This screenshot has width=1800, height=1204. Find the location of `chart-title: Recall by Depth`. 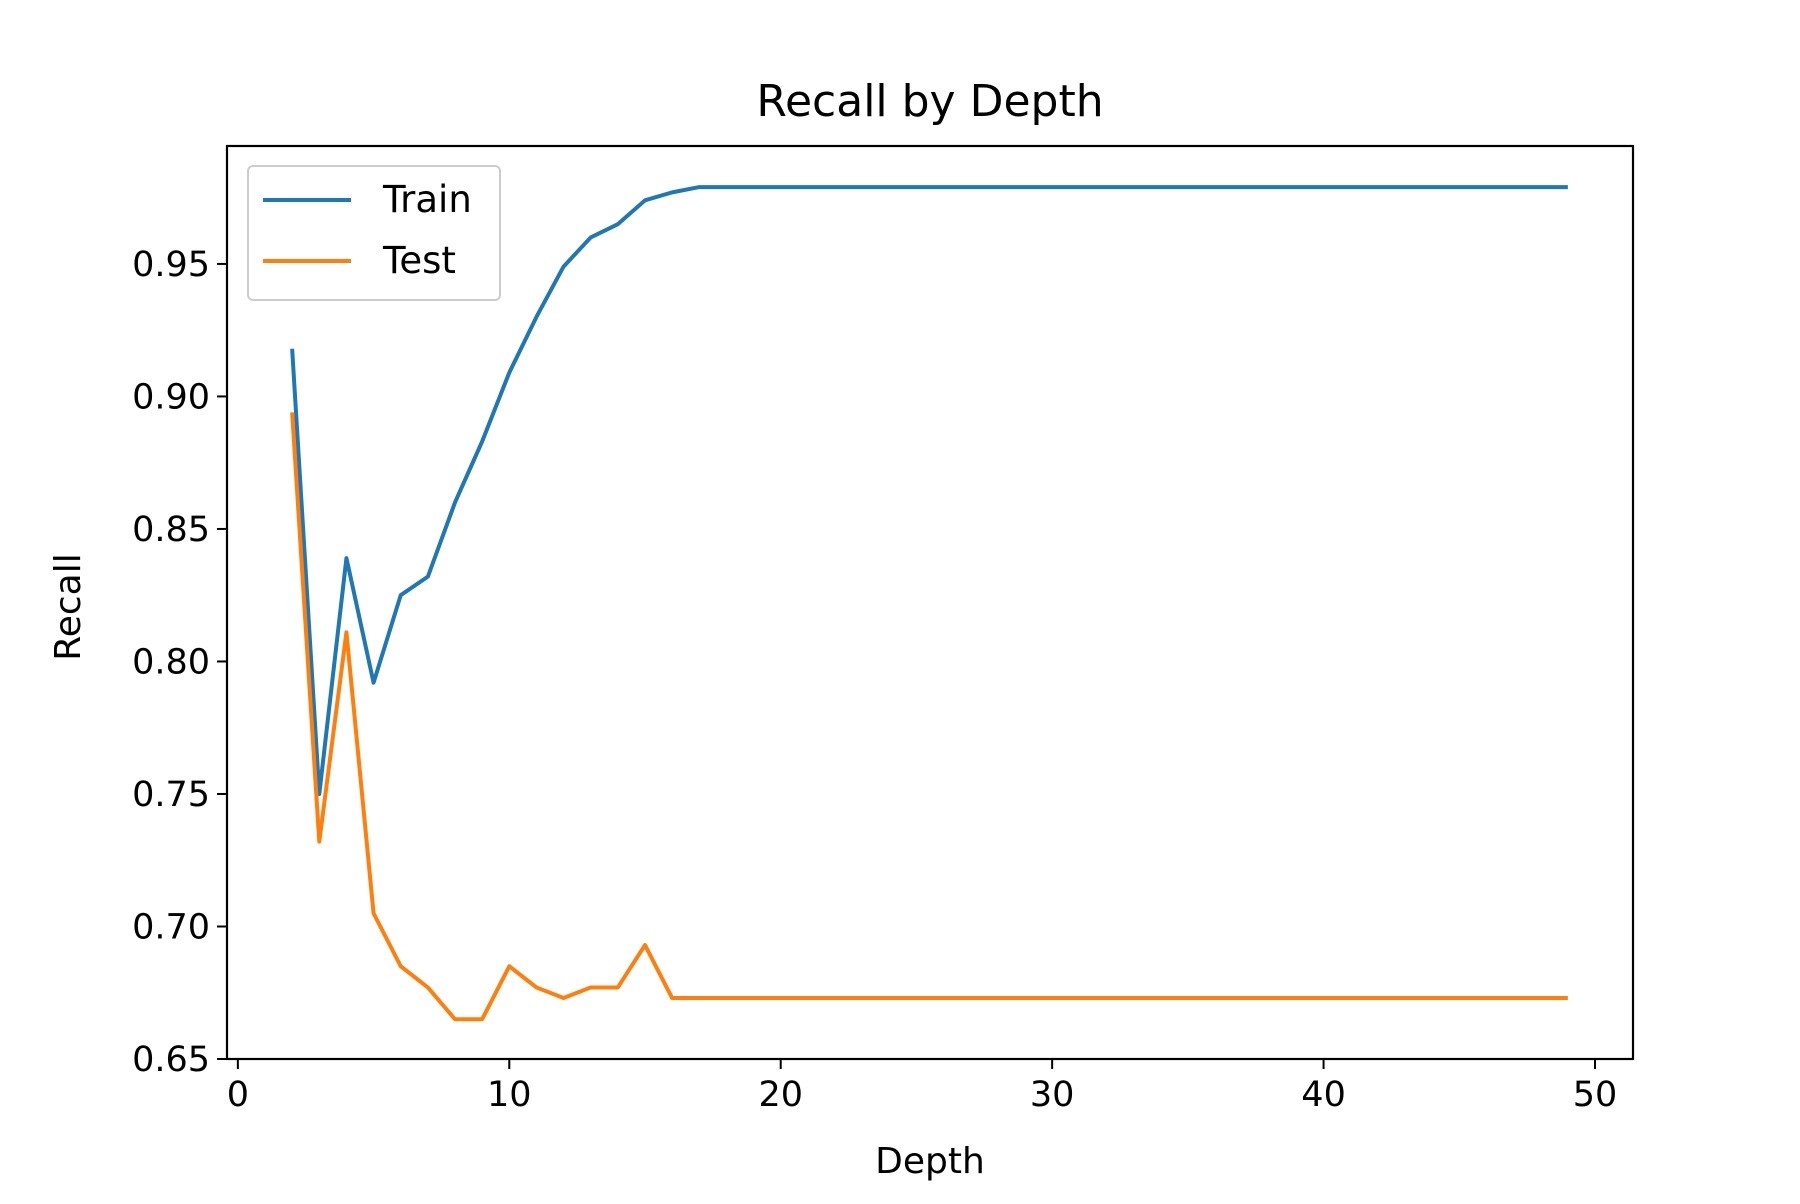

chart-title: Recall by Depth is located at coordinates (929, 101).